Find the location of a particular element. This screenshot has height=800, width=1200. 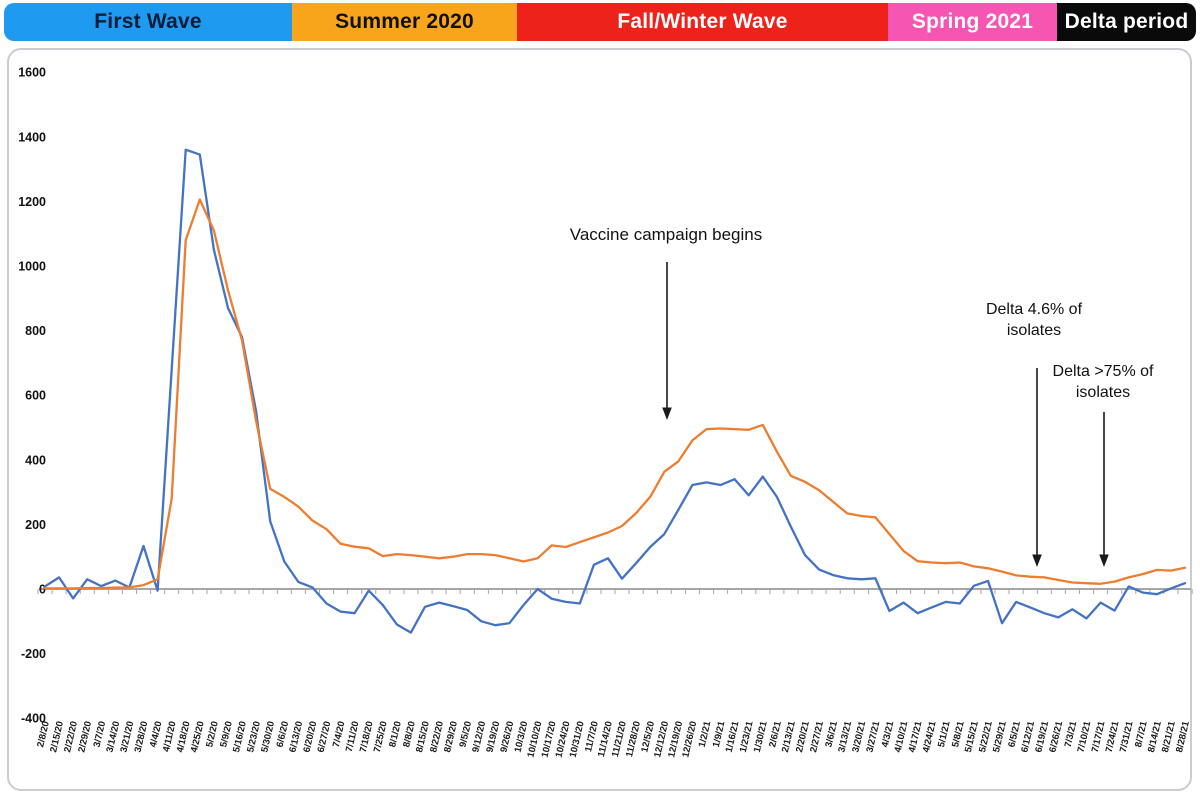

band-summer-2020: Summer 2020 is located at coordinates (404, 22).